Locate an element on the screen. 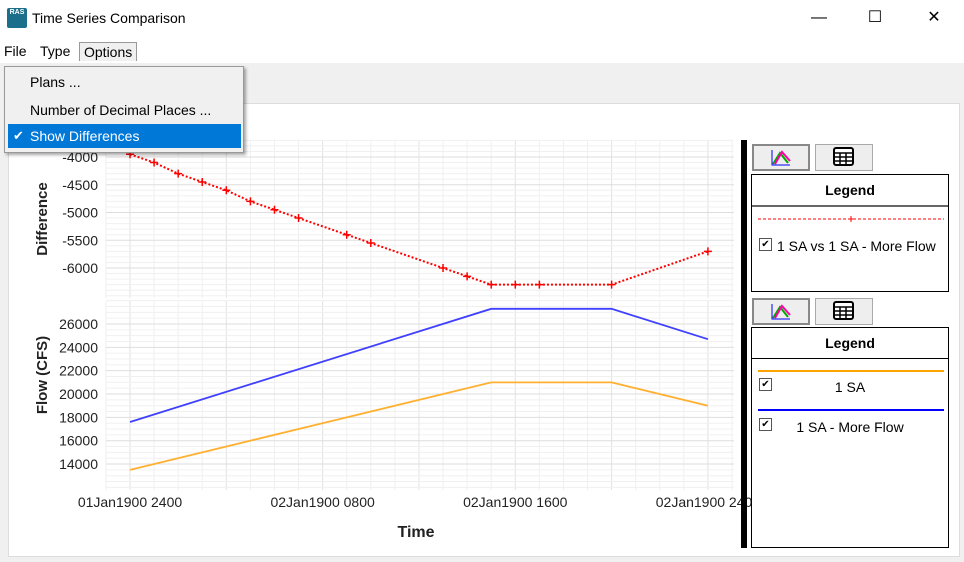 The width and height of the screenshot is (964, 562). app-icon: RAS is located at coordinates (17, 18).